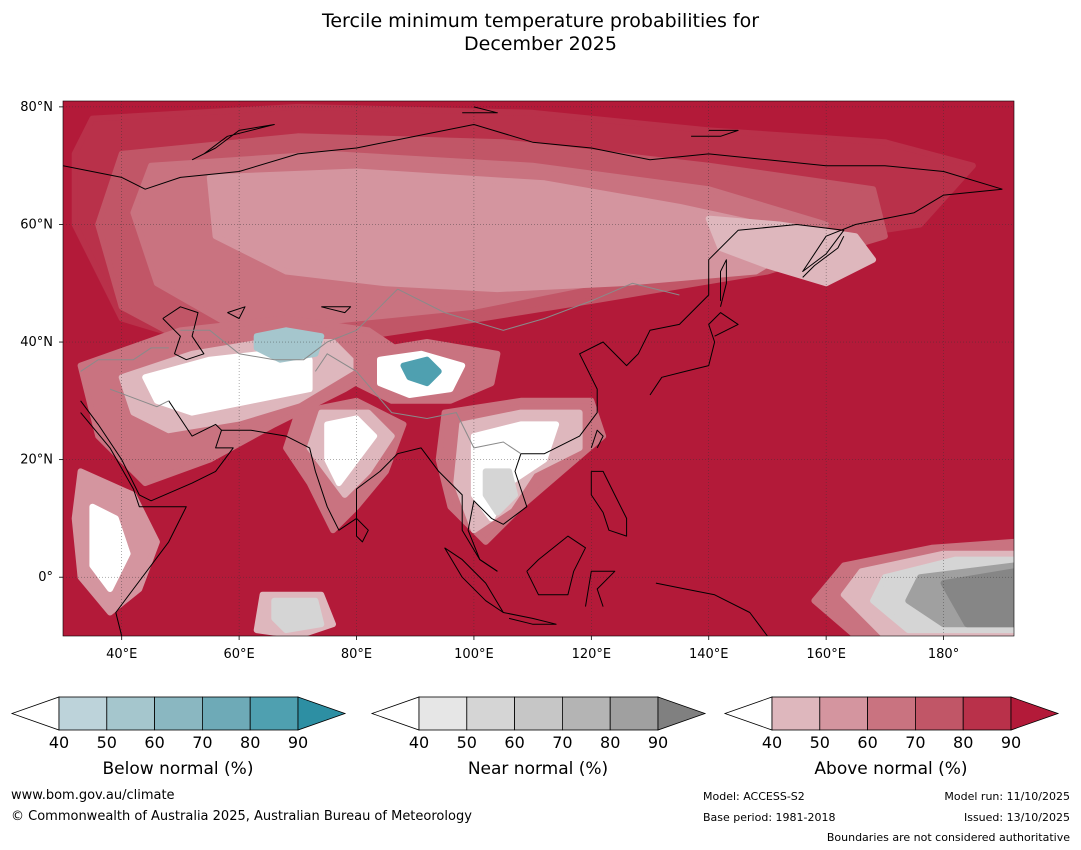  I want to click on lon-tick-label: 40°E, so click(121, 654).